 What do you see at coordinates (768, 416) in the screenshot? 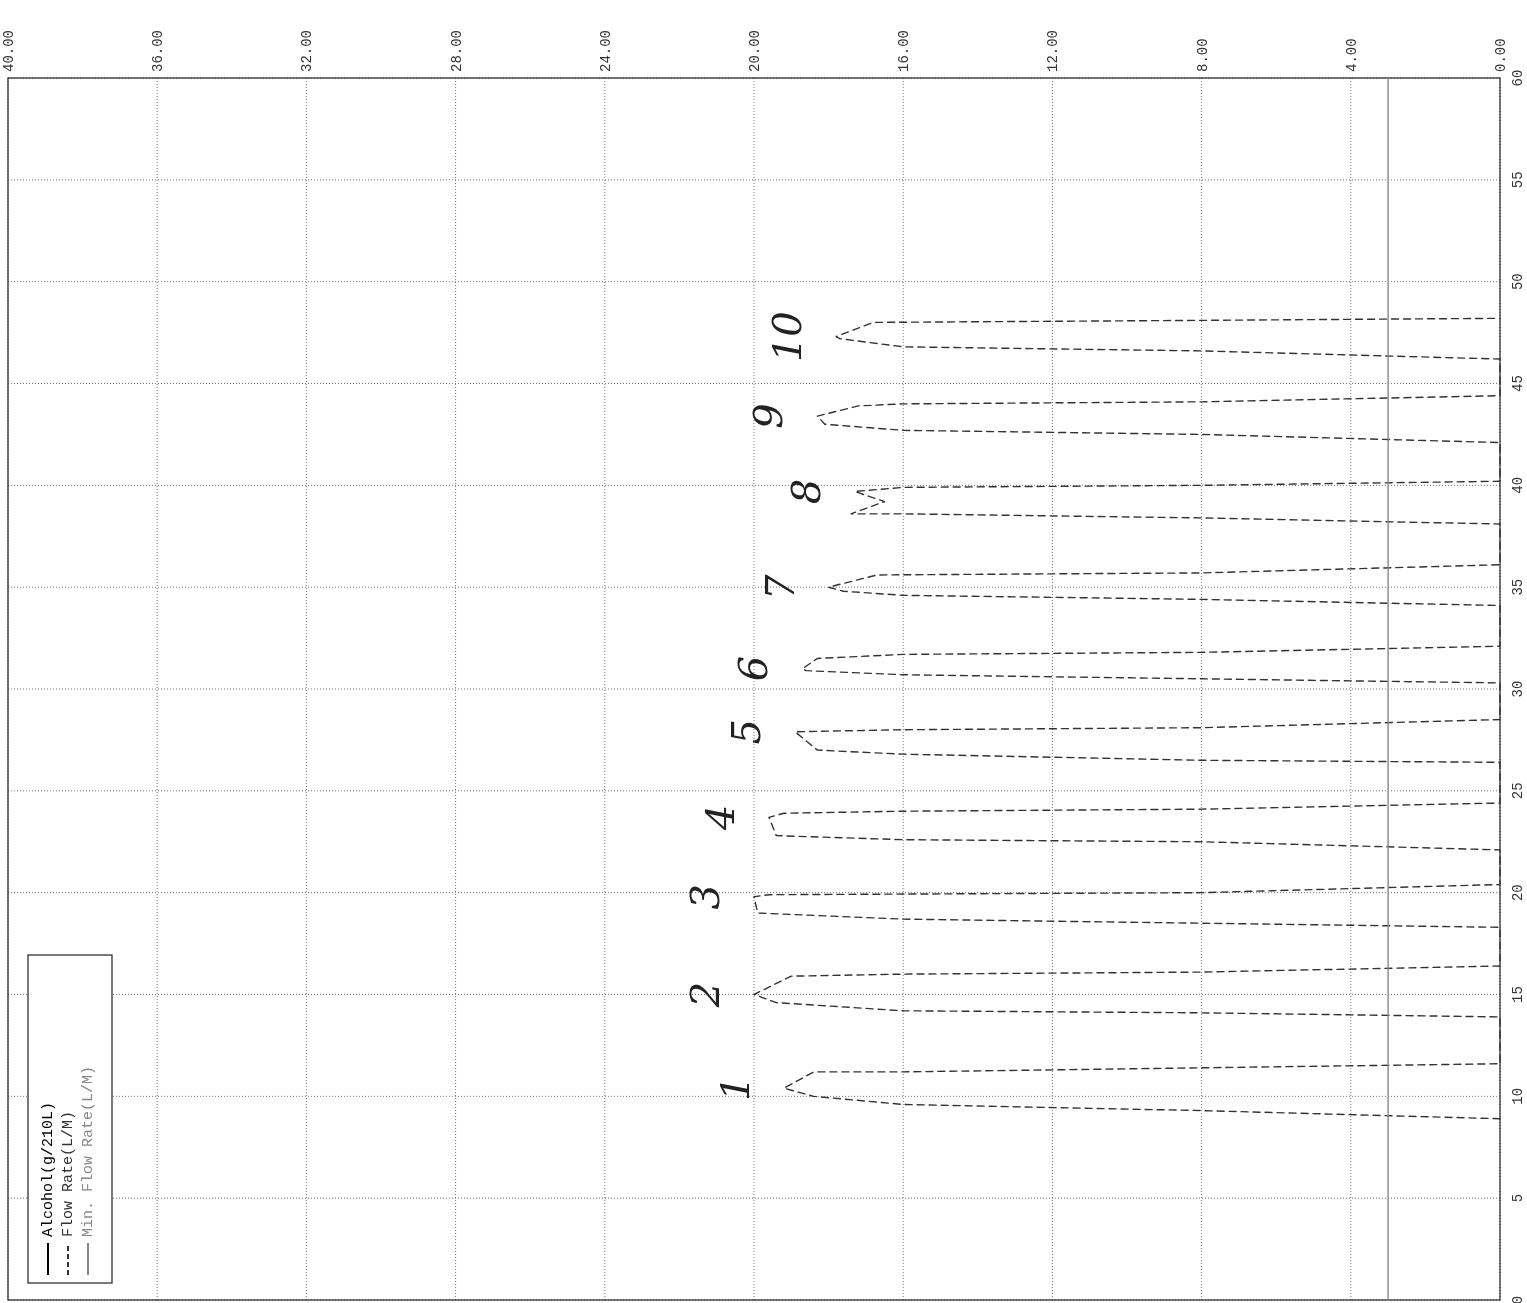
I see `annotation: 9` at bounding box center [768, 416].